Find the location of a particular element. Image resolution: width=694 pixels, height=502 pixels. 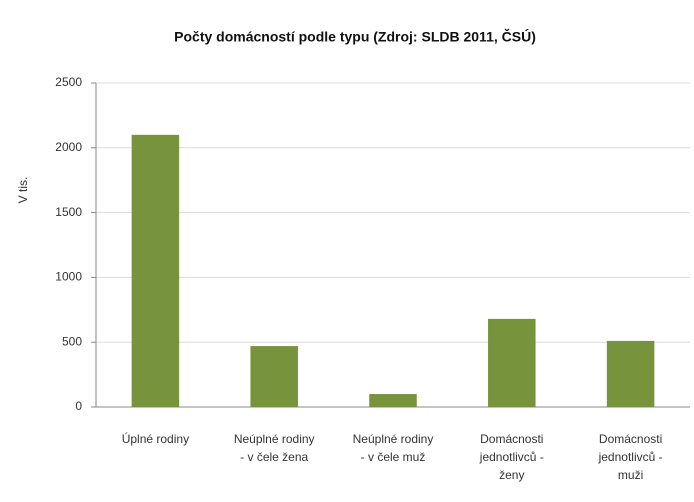

x-tick-label: - v čele muž is located at coordinates (393, 457).